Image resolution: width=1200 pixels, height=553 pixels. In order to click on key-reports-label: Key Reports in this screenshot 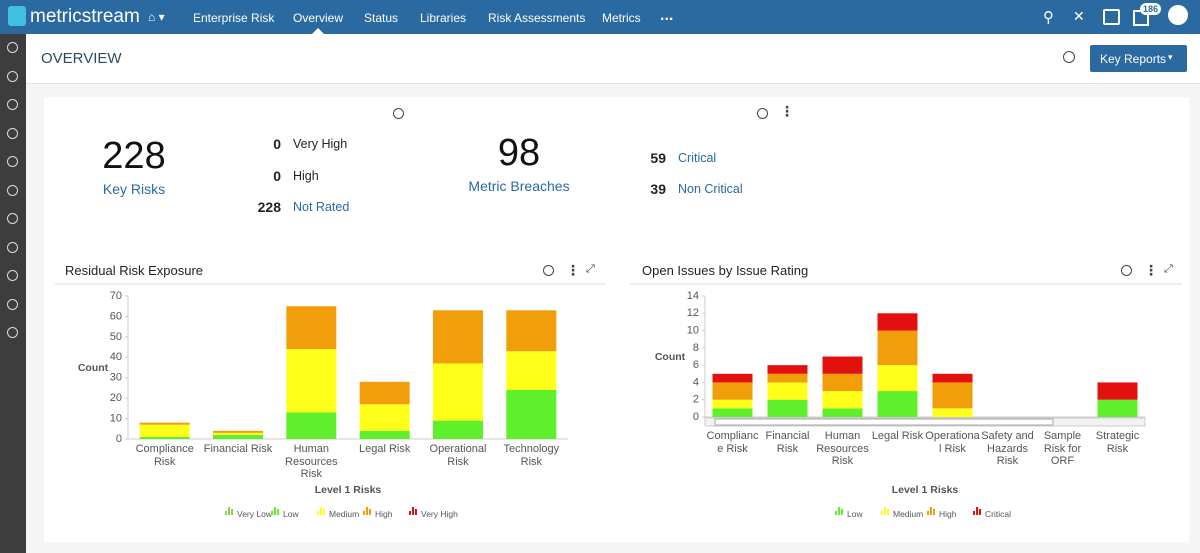, I will do `click(1133, 59)`.